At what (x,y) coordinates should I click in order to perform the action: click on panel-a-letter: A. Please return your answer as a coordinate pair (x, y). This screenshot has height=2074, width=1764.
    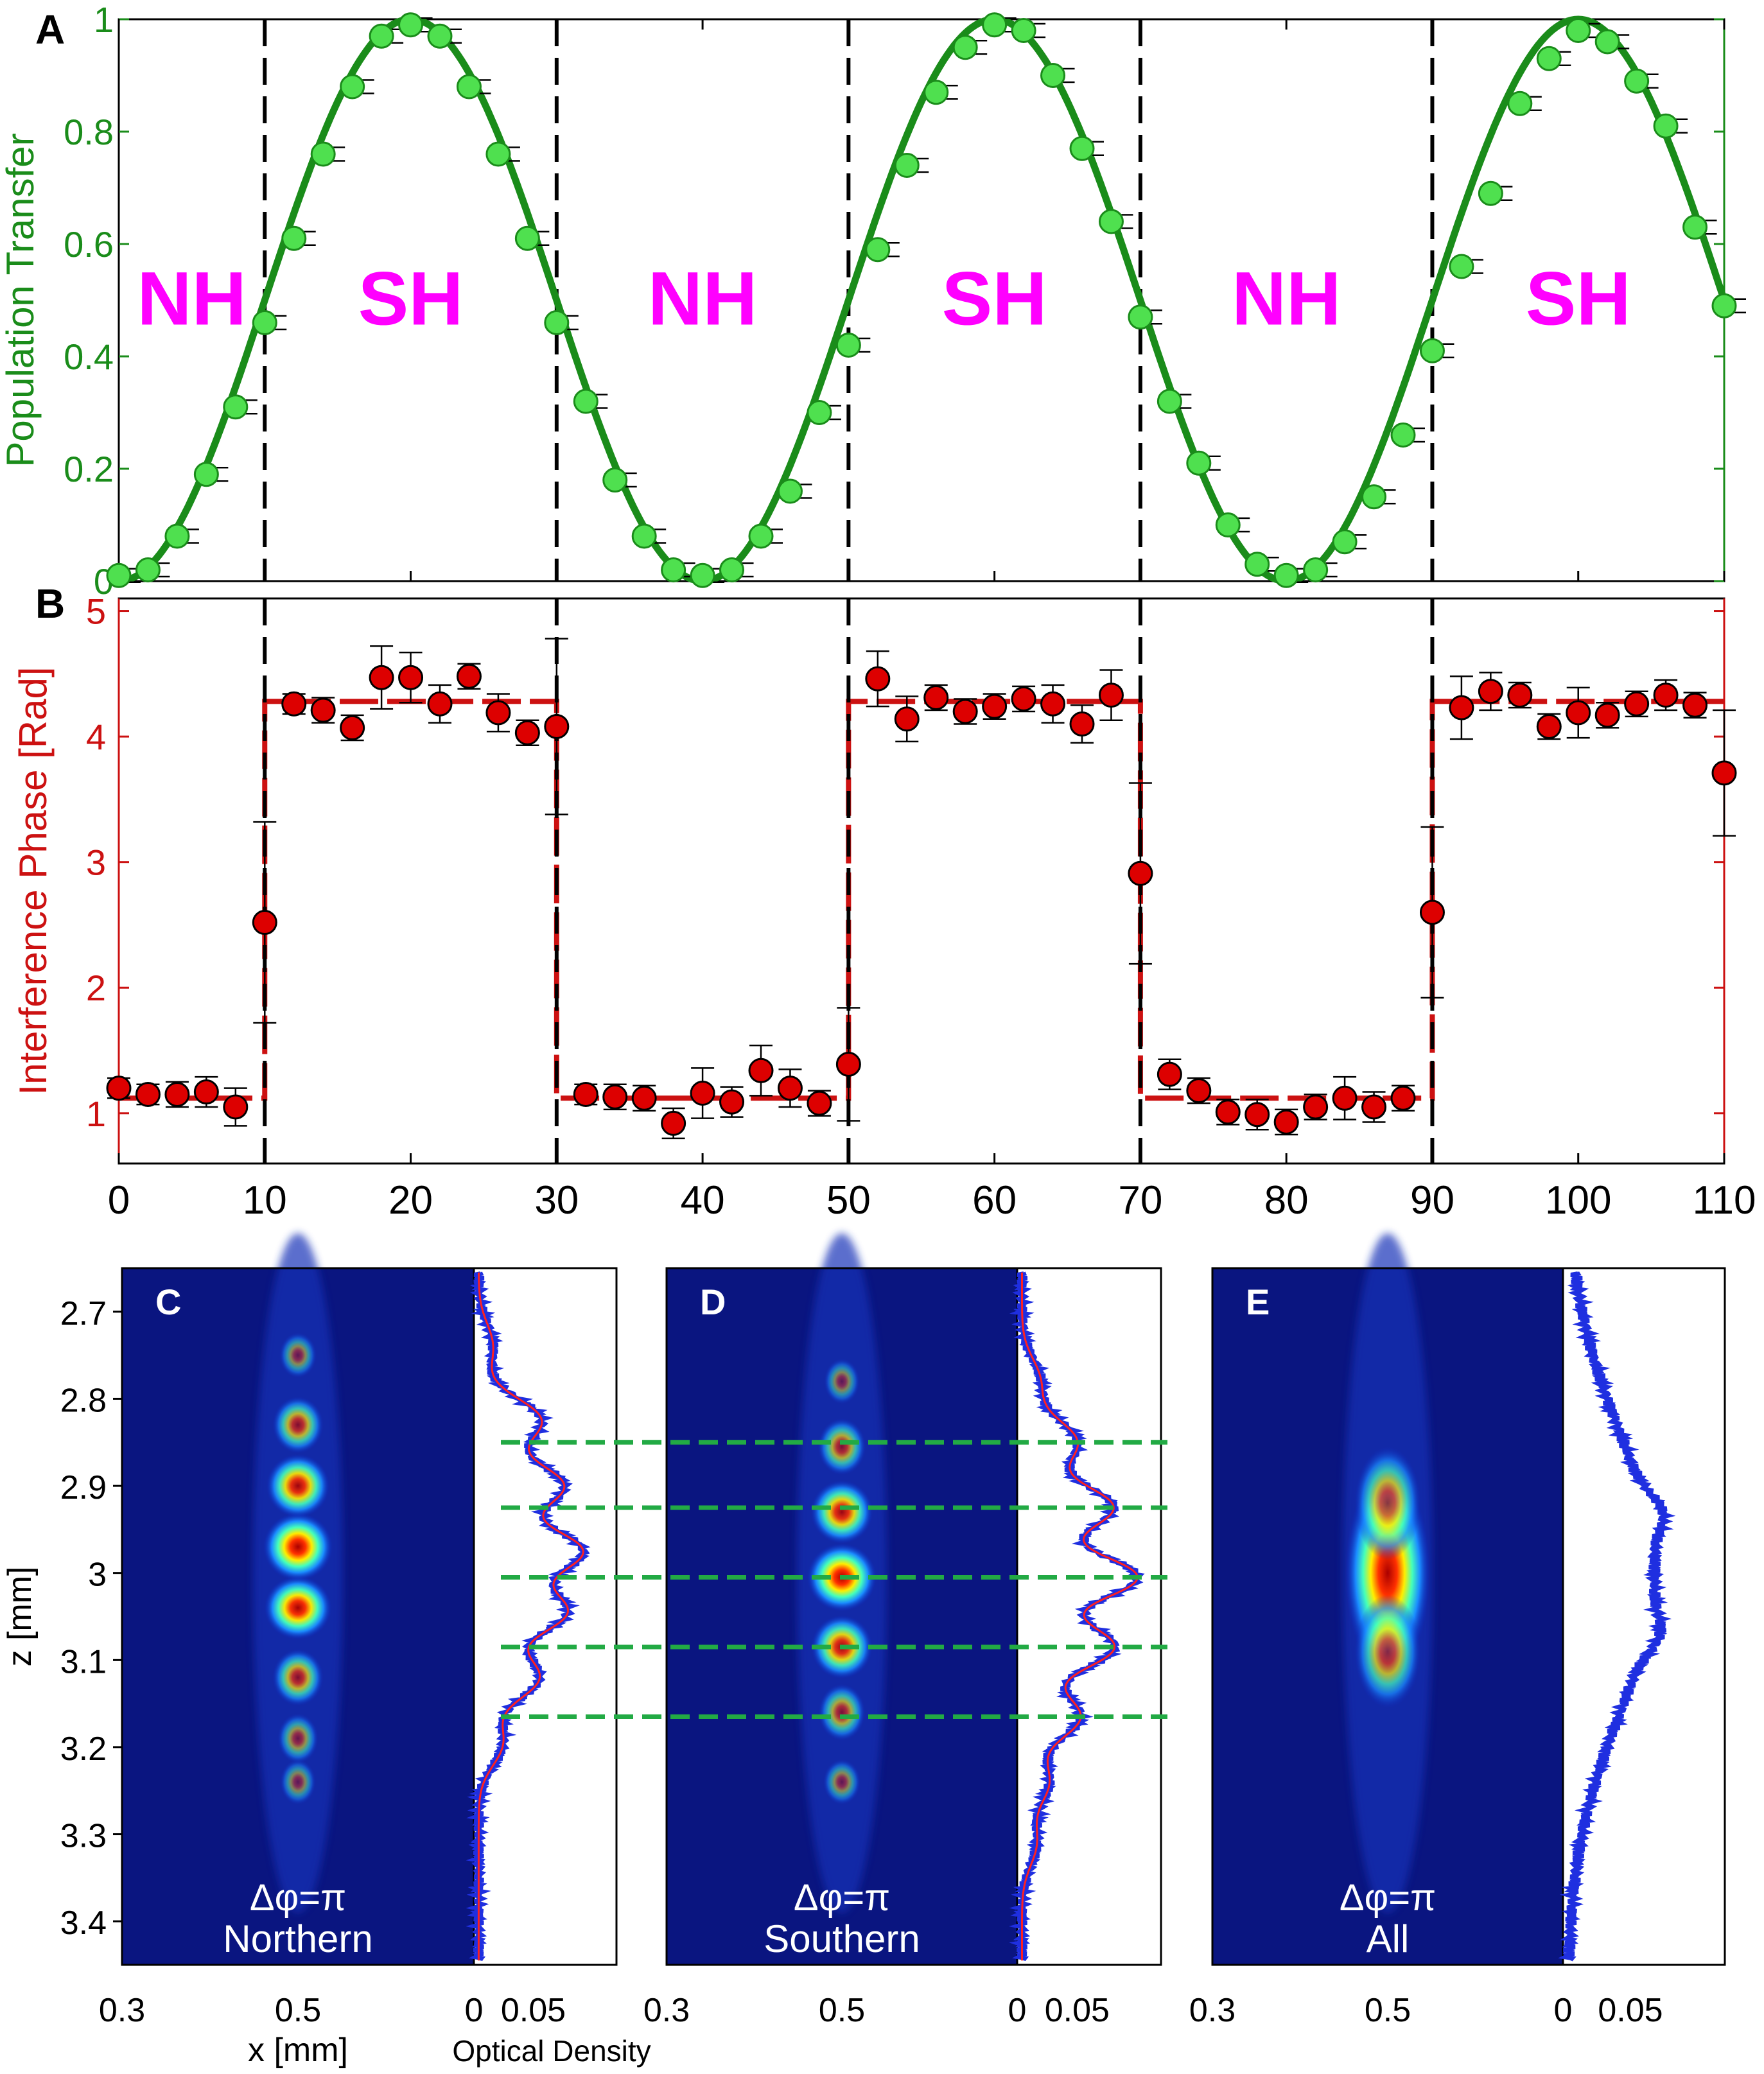
    Looking at the image, I should click on (50, 29).